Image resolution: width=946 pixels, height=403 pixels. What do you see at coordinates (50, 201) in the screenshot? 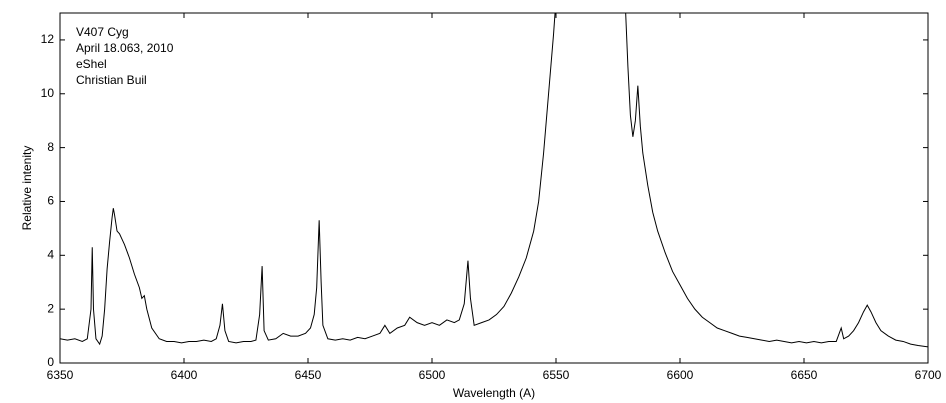
I see `y-tick-label: 6` at bounding box center [50, 201].